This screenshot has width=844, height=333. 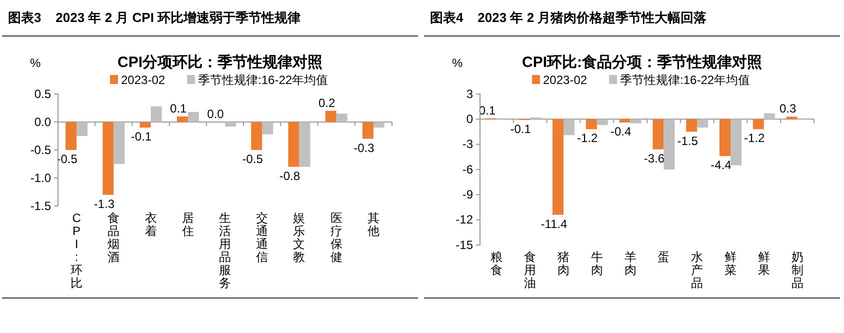 What do you see at coordinates (764, 263) in the screenshot?
I see `x-tick-label: 鲜果` at bounding box center [764, 263].